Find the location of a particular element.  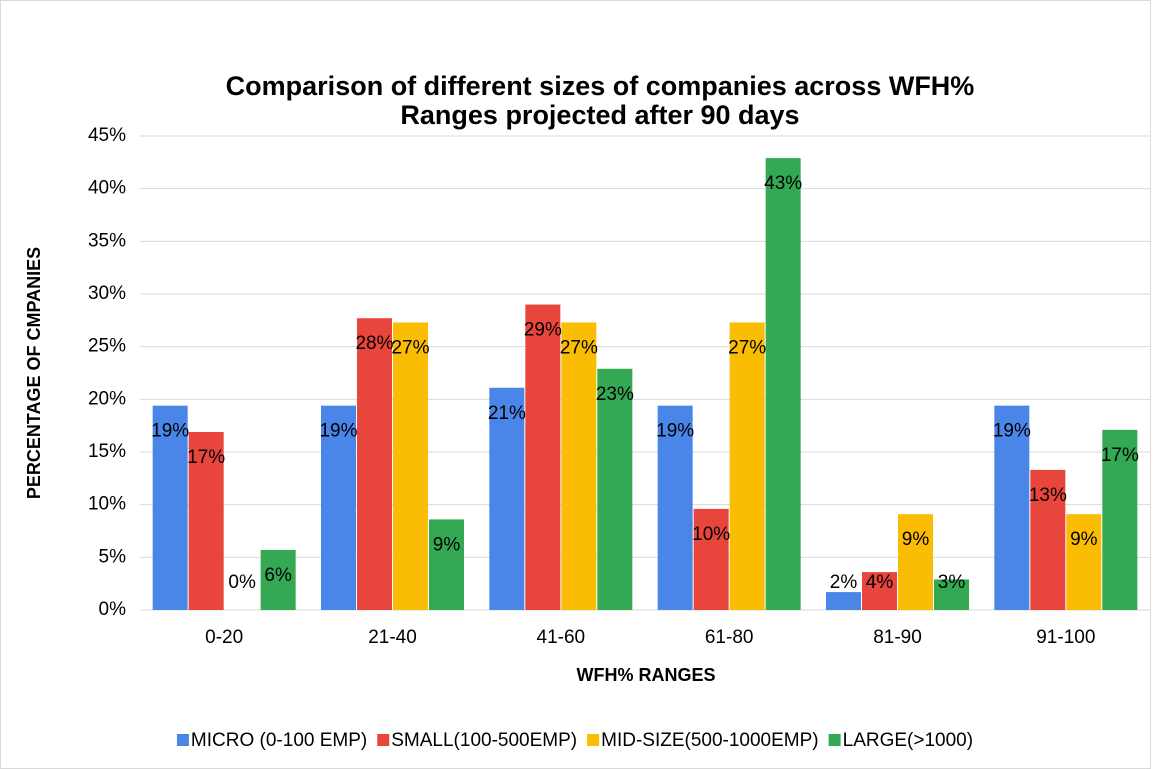

x-tick-label: 61-80 is located at coordinates (729, 637).